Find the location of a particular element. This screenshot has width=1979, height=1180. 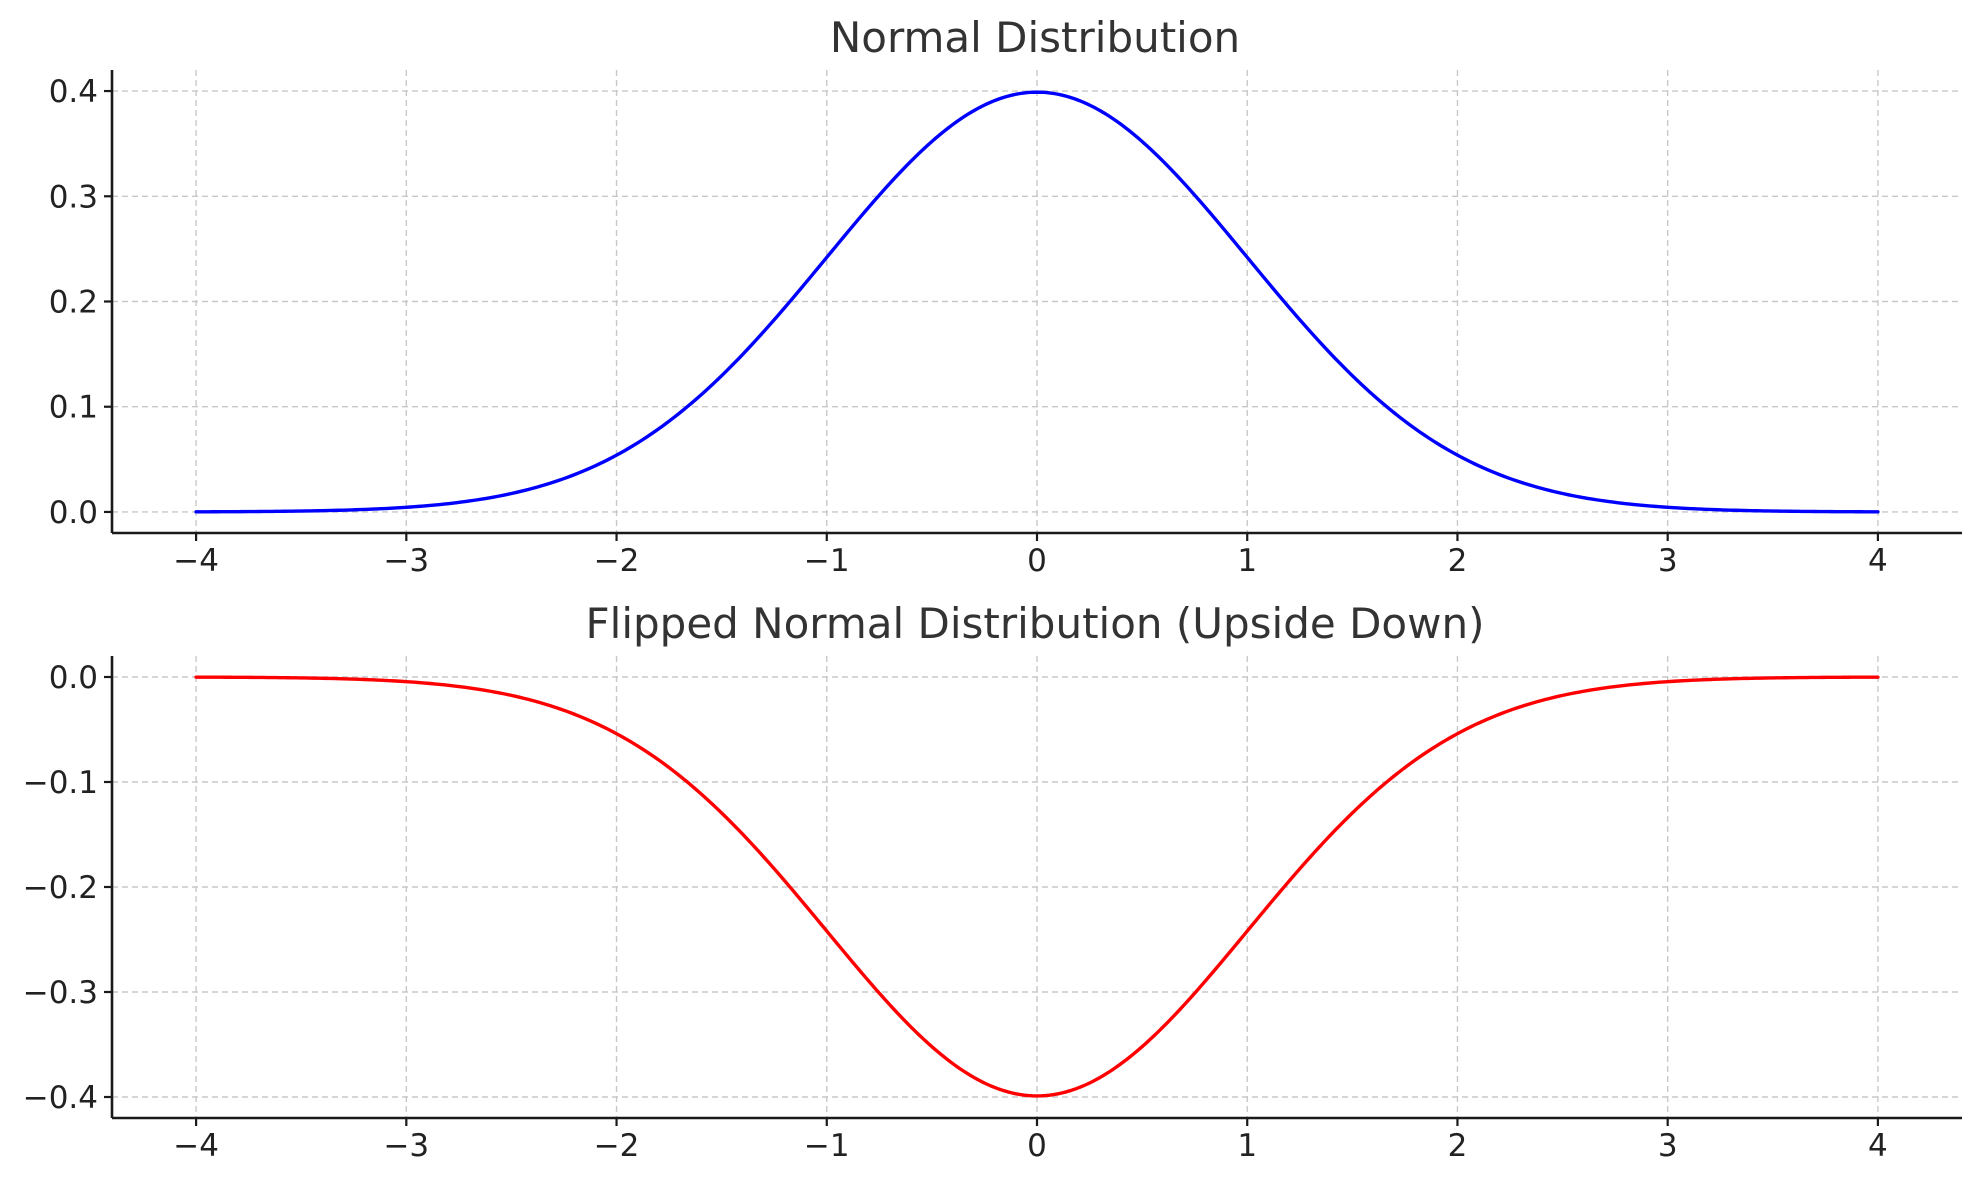

y-tick-label: 0.3 is located at coordinates (73, 197).